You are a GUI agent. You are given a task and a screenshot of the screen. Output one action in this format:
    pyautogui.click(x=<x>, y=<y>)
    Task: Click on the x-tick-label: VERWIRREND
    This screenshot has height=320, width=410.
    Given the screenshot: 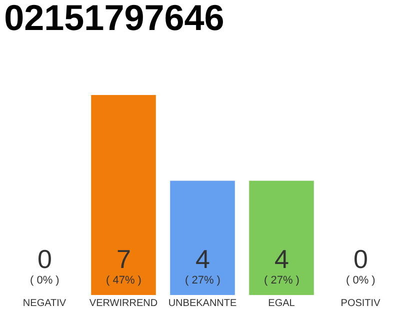 What is the action you would take?
    pyautogui.click(x=123, y=303)
    